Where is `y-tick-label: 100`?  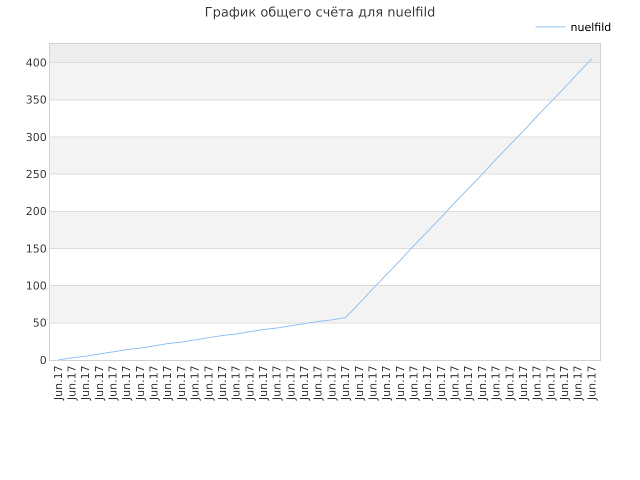 y-tick-label: 100 is located at coordinates (36, 286).